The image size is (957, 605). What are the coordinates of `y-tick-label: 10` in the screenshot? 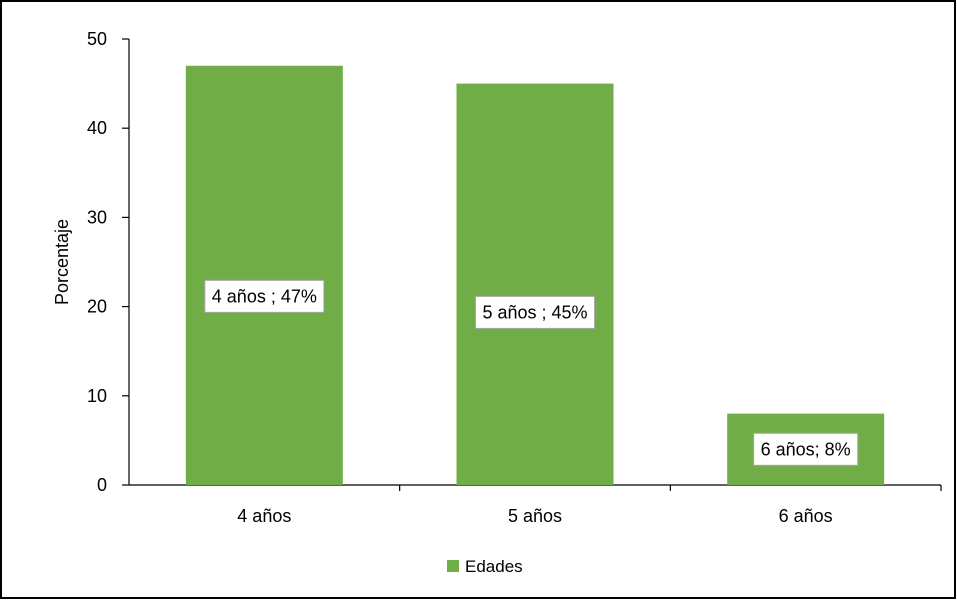 It's located at (97, 396).